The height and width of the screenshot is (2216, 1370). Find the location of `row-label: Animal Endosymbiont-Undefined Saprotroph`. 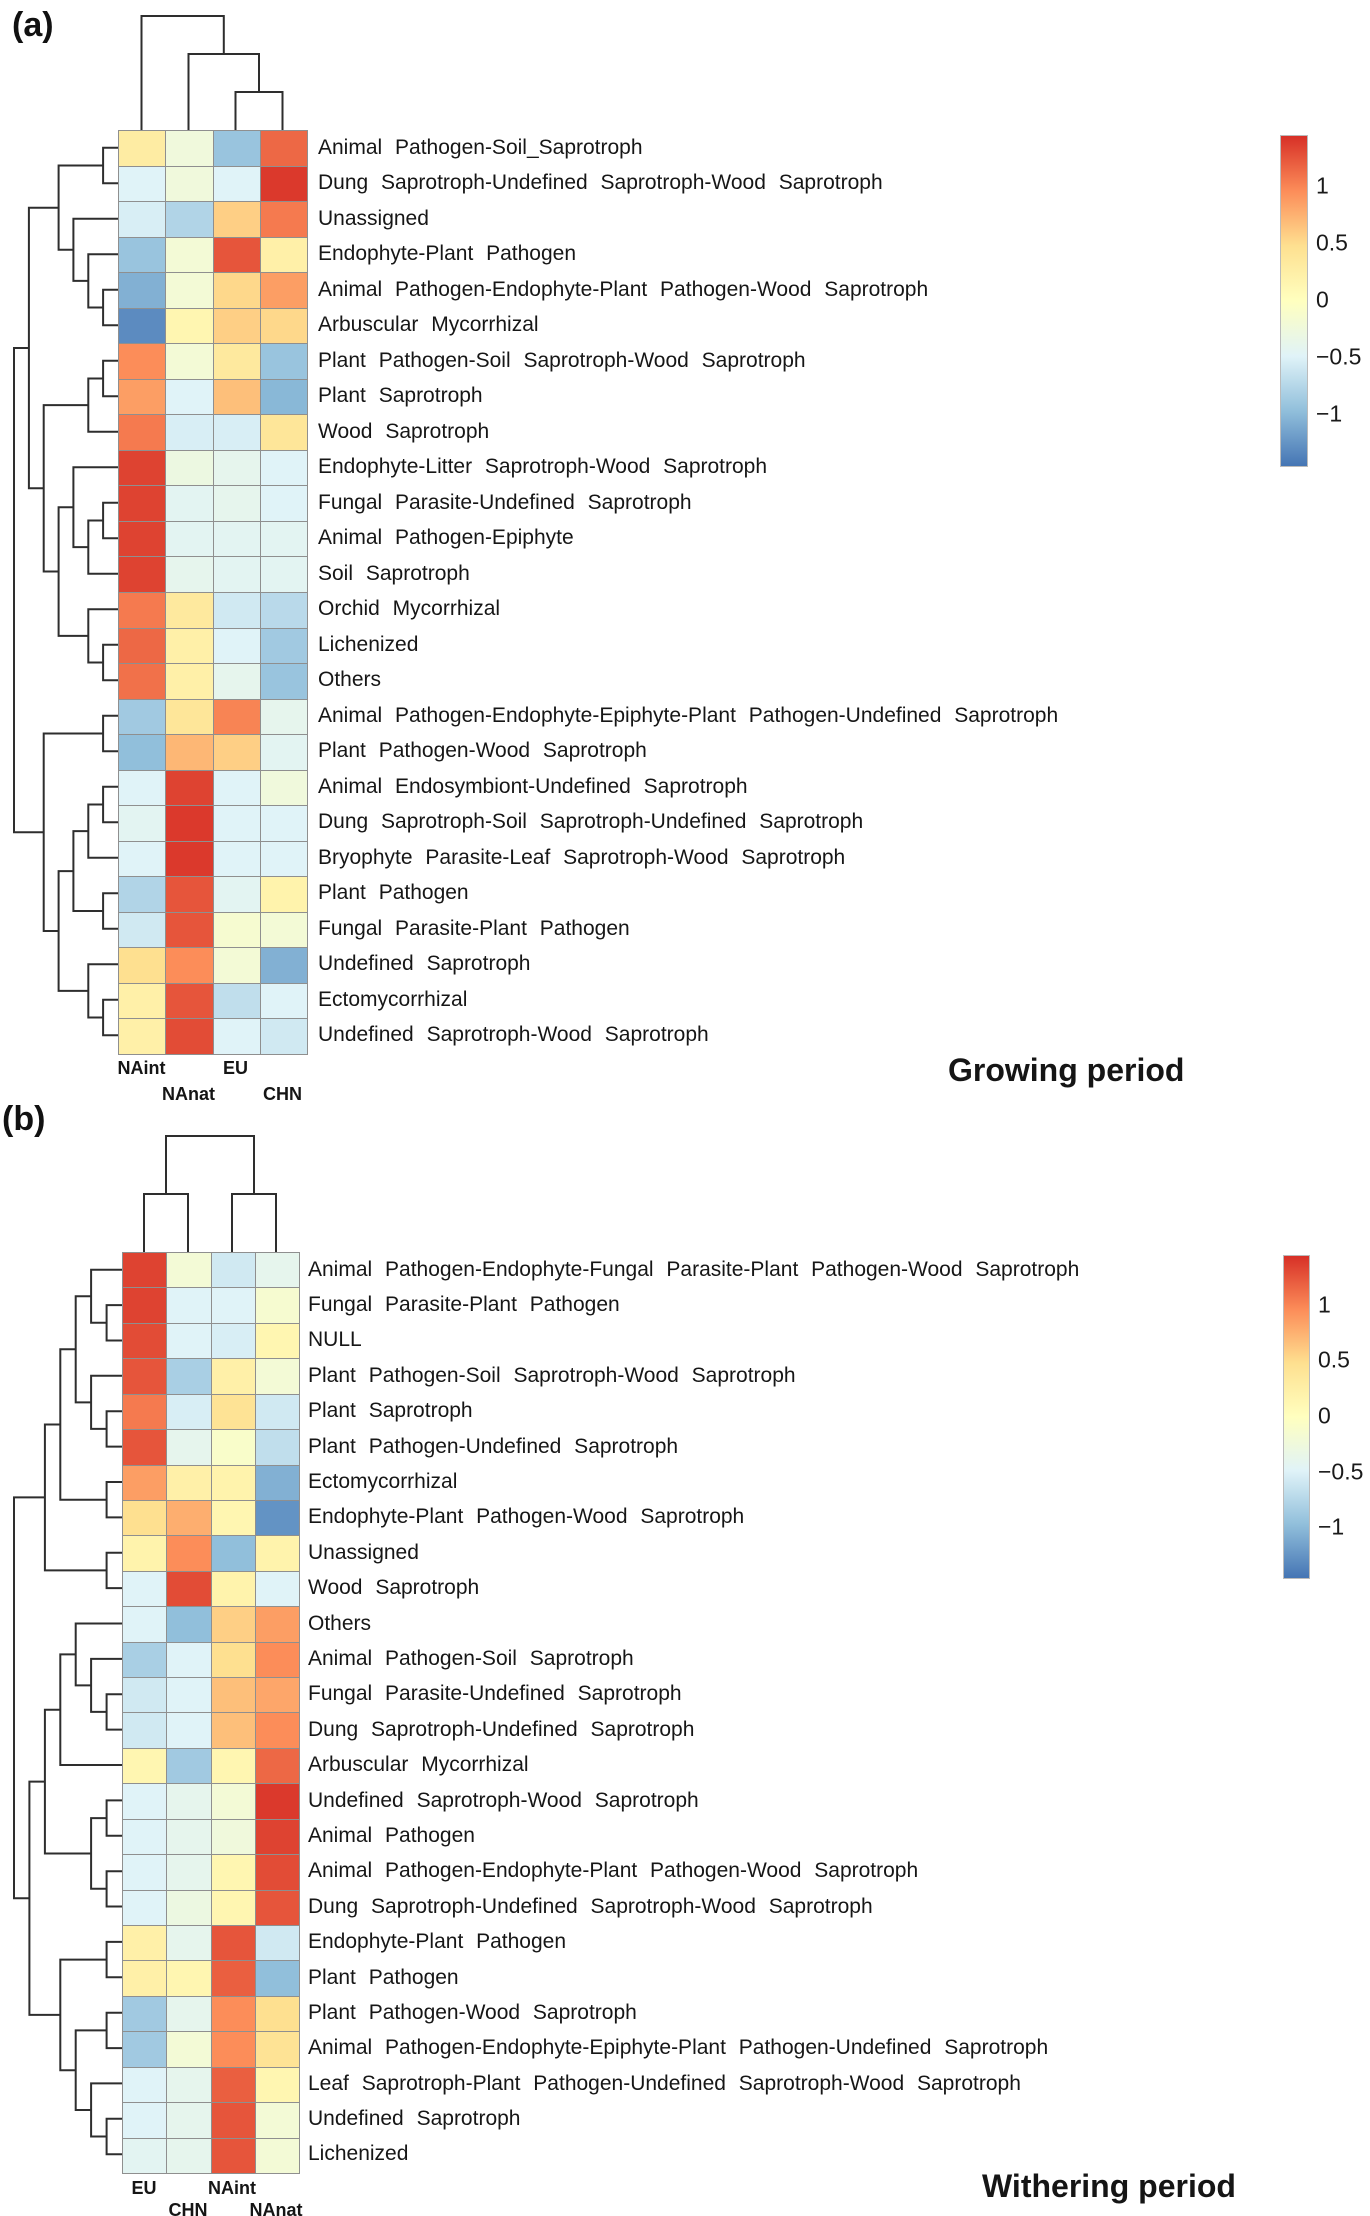

row-label: Animal Endosymbiont-Undefined Saprotroph is located at coordinates (533, 786).